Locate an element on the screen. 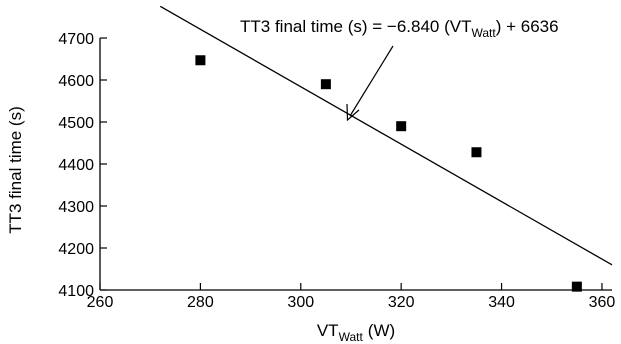  annotation-arrow-line is located at coordinates (371, 81).